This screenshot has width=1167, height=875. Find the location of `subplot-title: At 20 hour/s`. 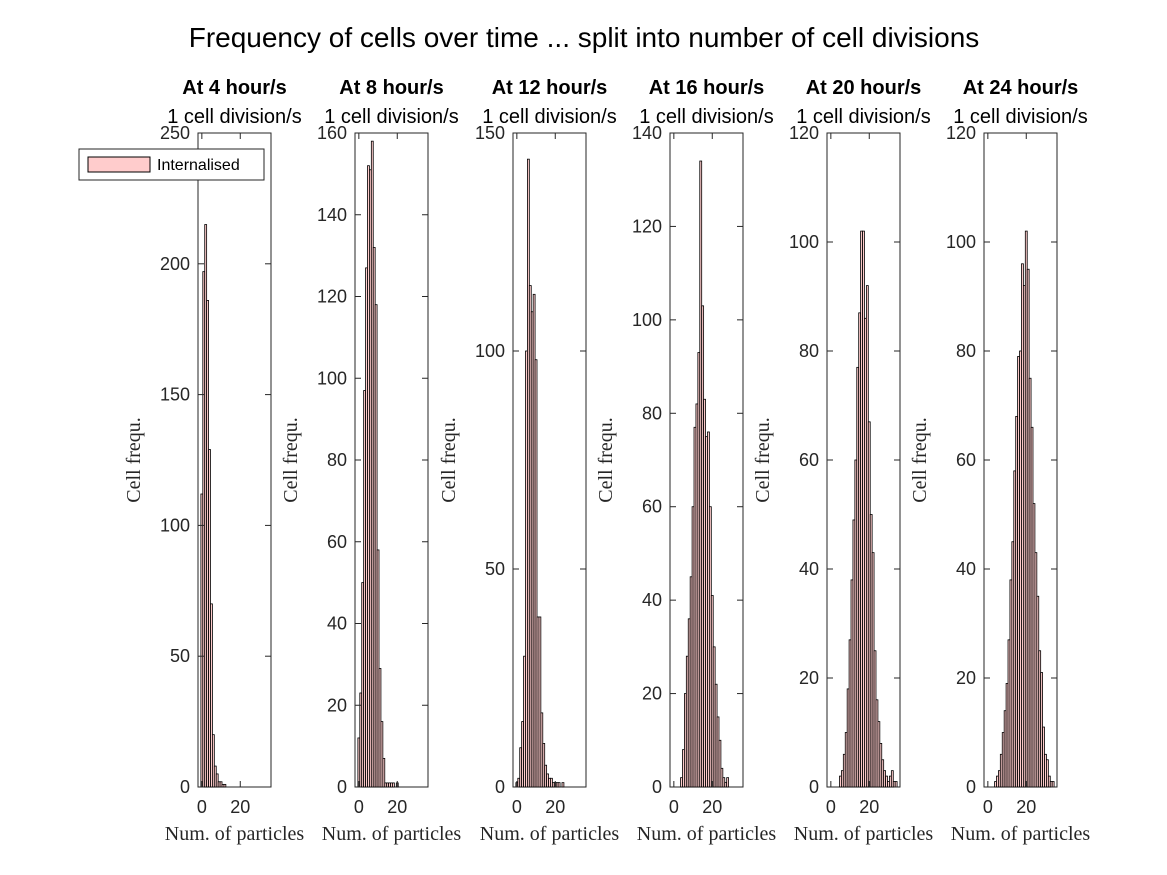

subplot-title: At 20 hour/s is located at coordinates (864, 88).